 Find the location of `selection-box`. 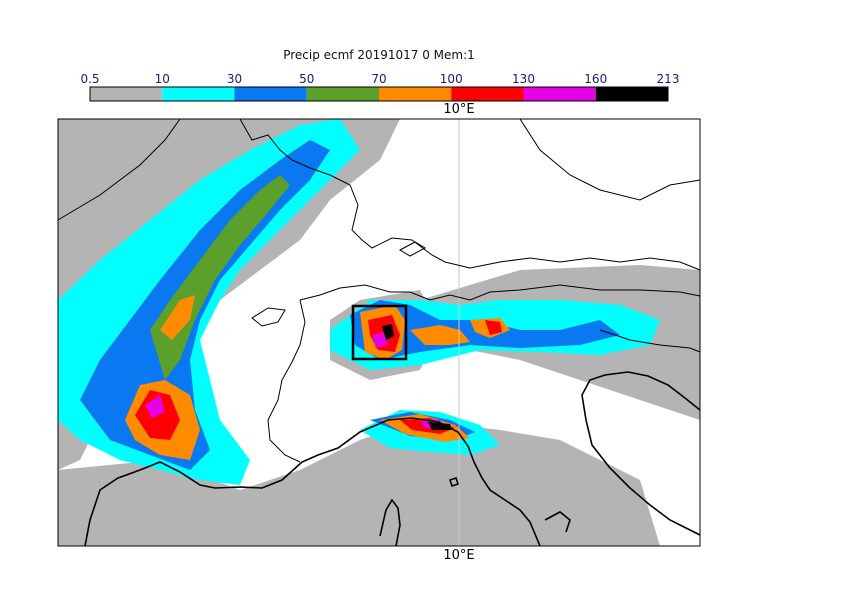

selection-box is located at coordinates (379, 332).